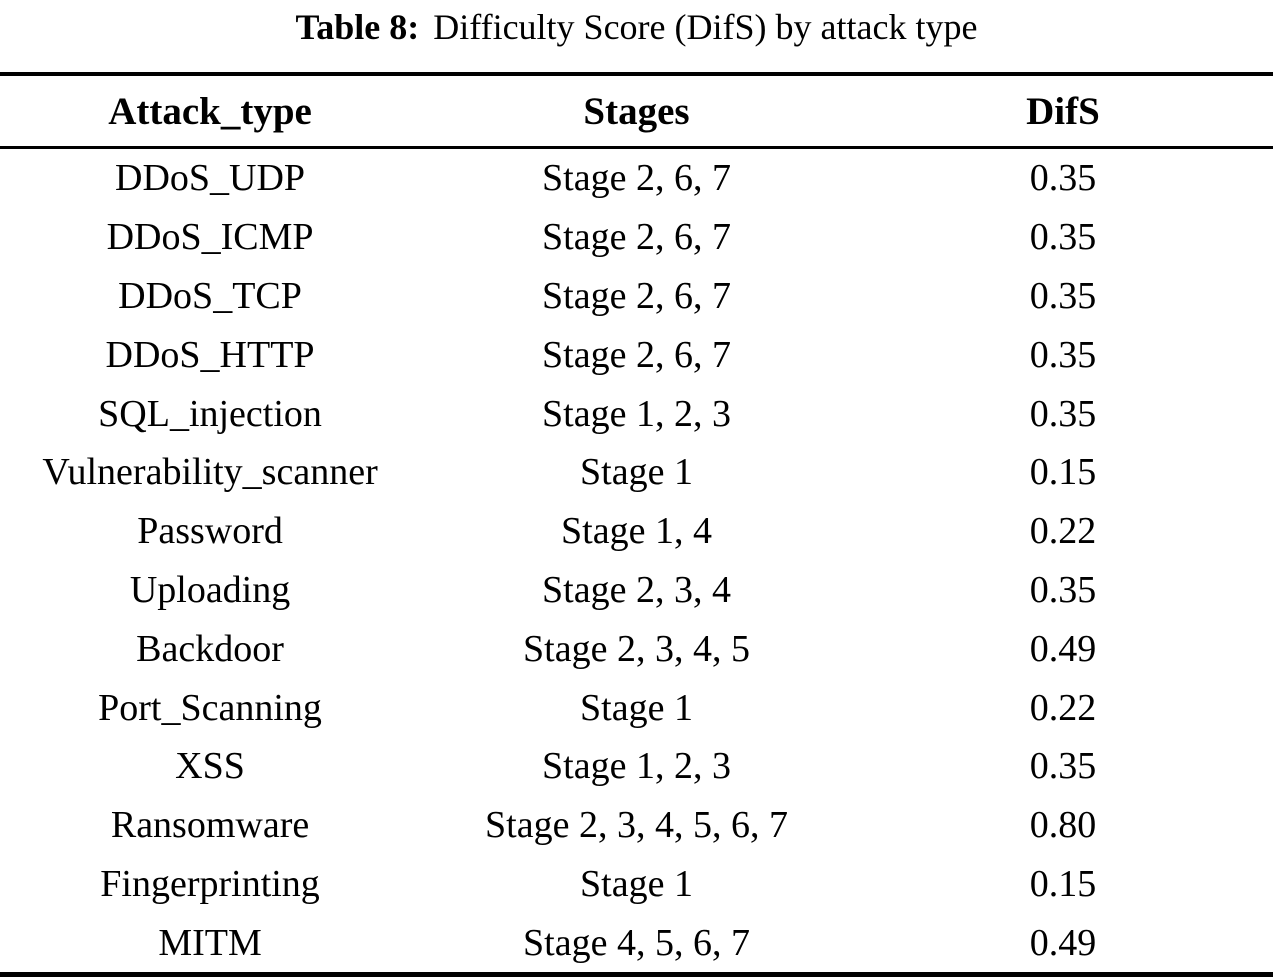 The width and height of the screenshot is (1273, 980). I want to click on table-row: DDoS_ICMP Stage 2, 6, 7 0.35, so click(636, 237).